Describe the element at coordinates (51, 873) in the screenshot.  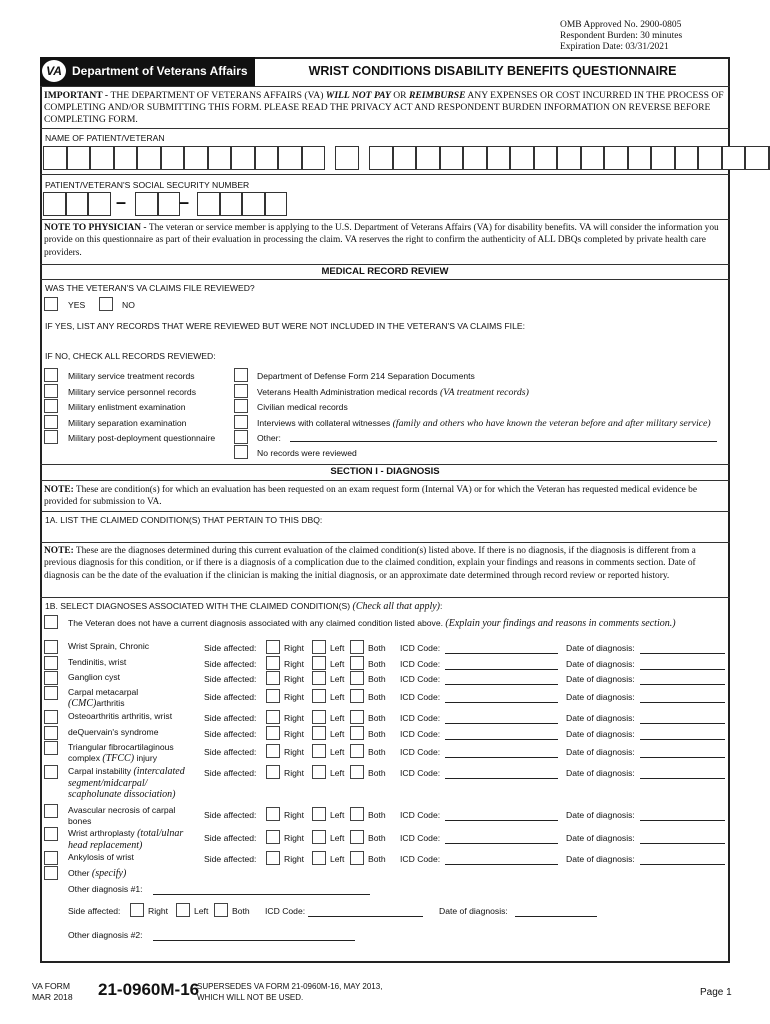
I see `other-diagnosis-checkbox` at that location.